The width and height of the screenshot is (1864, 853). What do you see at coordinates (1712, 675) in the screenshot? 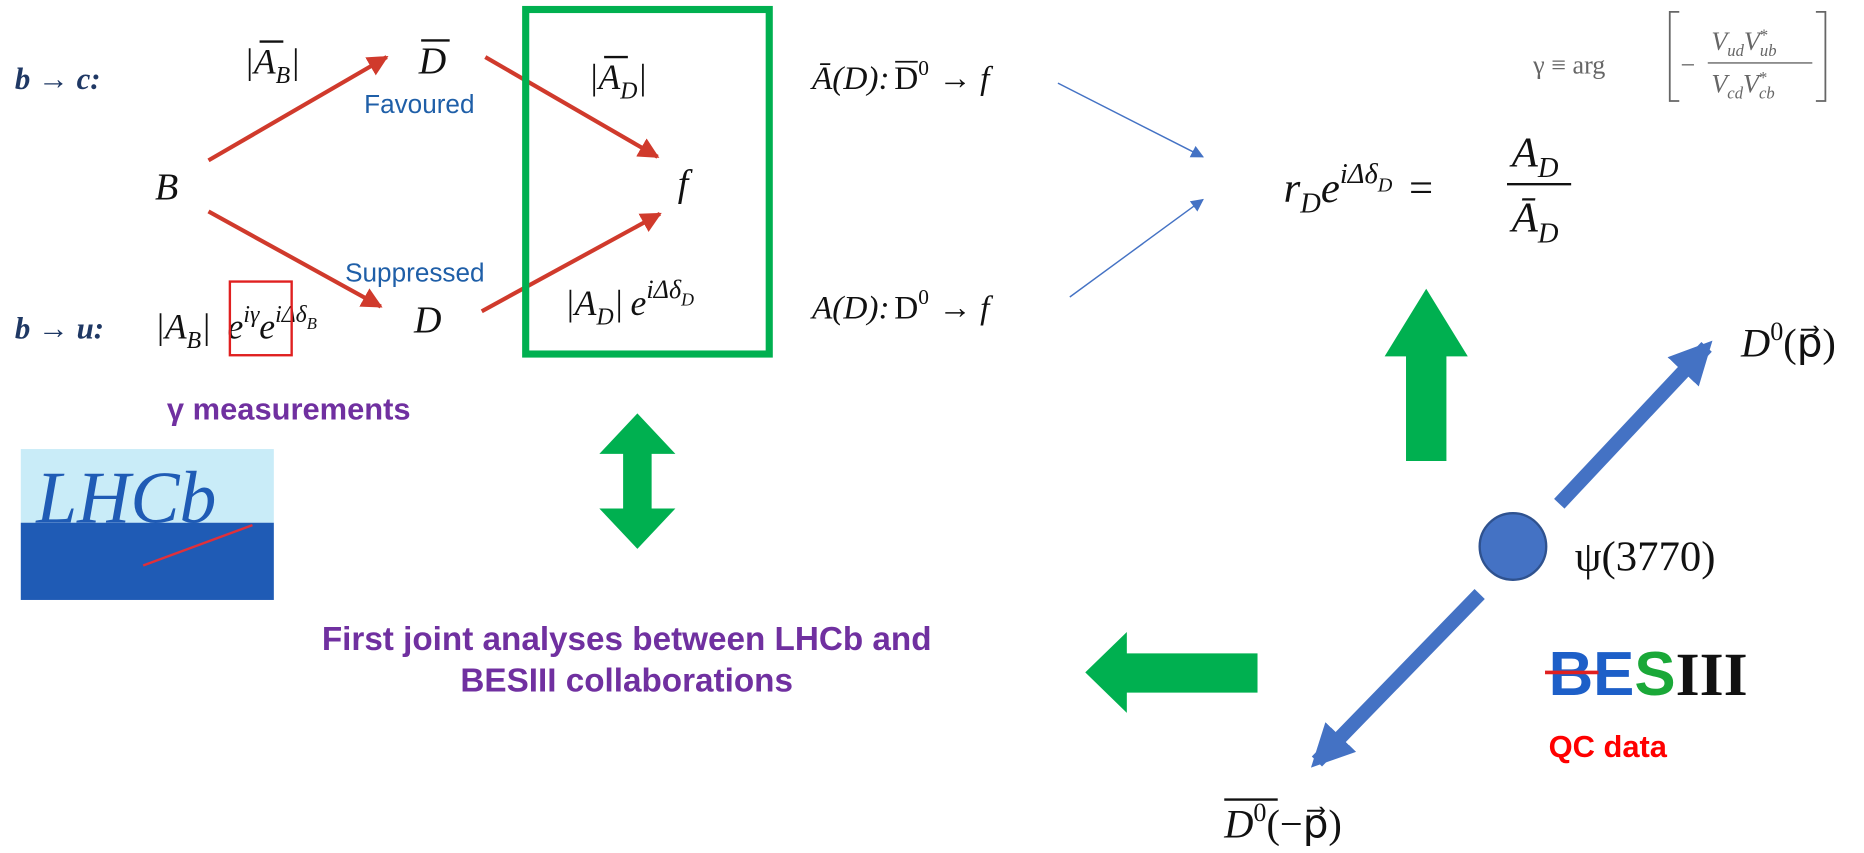
I see `logo-letter: III` at bounding box center [1712, 675].